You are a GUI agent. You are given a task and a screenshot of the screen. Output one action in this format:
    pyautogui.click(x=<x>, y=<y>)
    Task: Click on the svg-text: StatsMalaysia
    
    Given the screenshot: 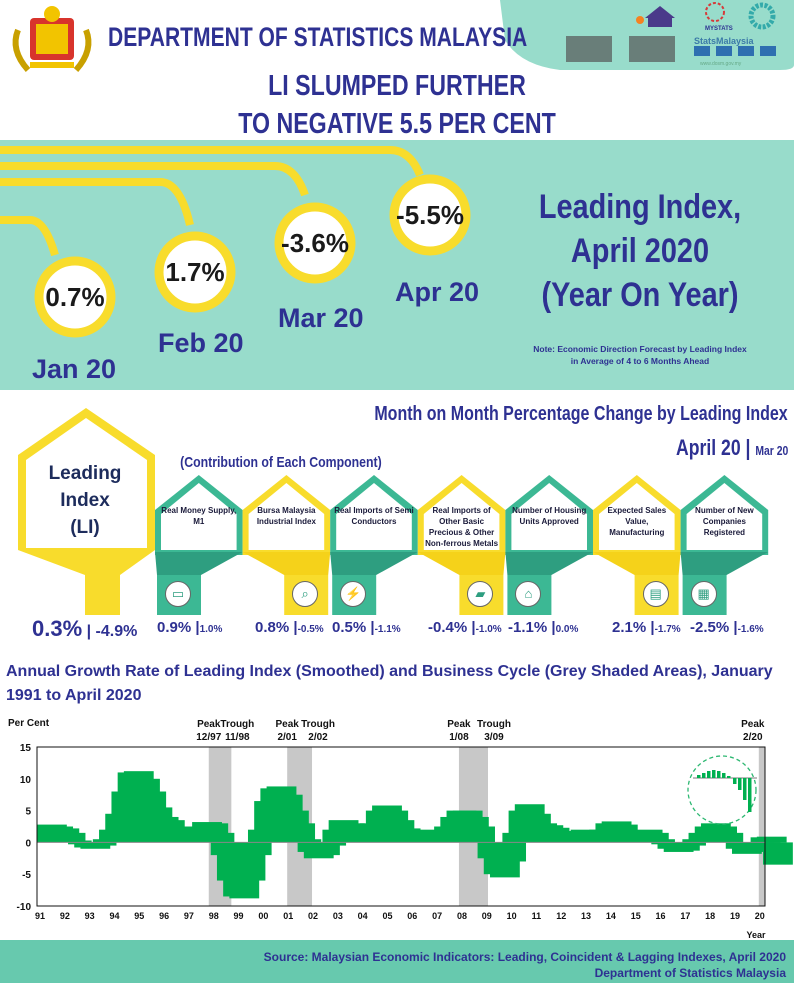 What is the action you would take?
    pyautogui.click(x=724, y=41)
    